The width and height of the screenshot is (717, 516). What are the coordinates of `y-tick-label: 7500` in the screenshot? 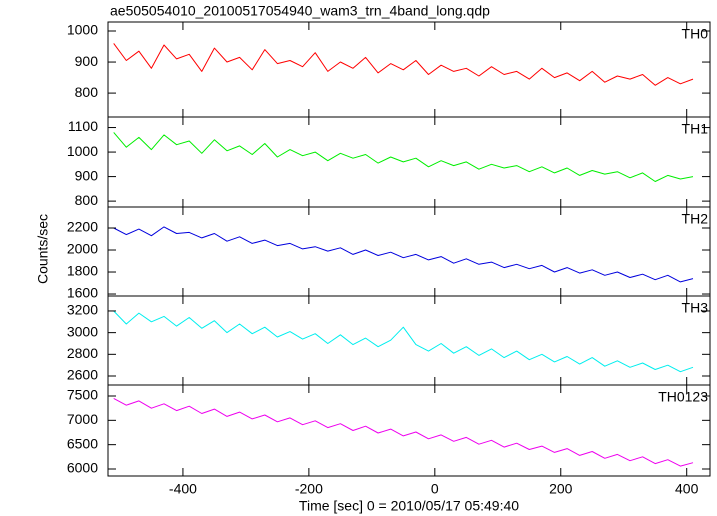 It's located at (82, 395).